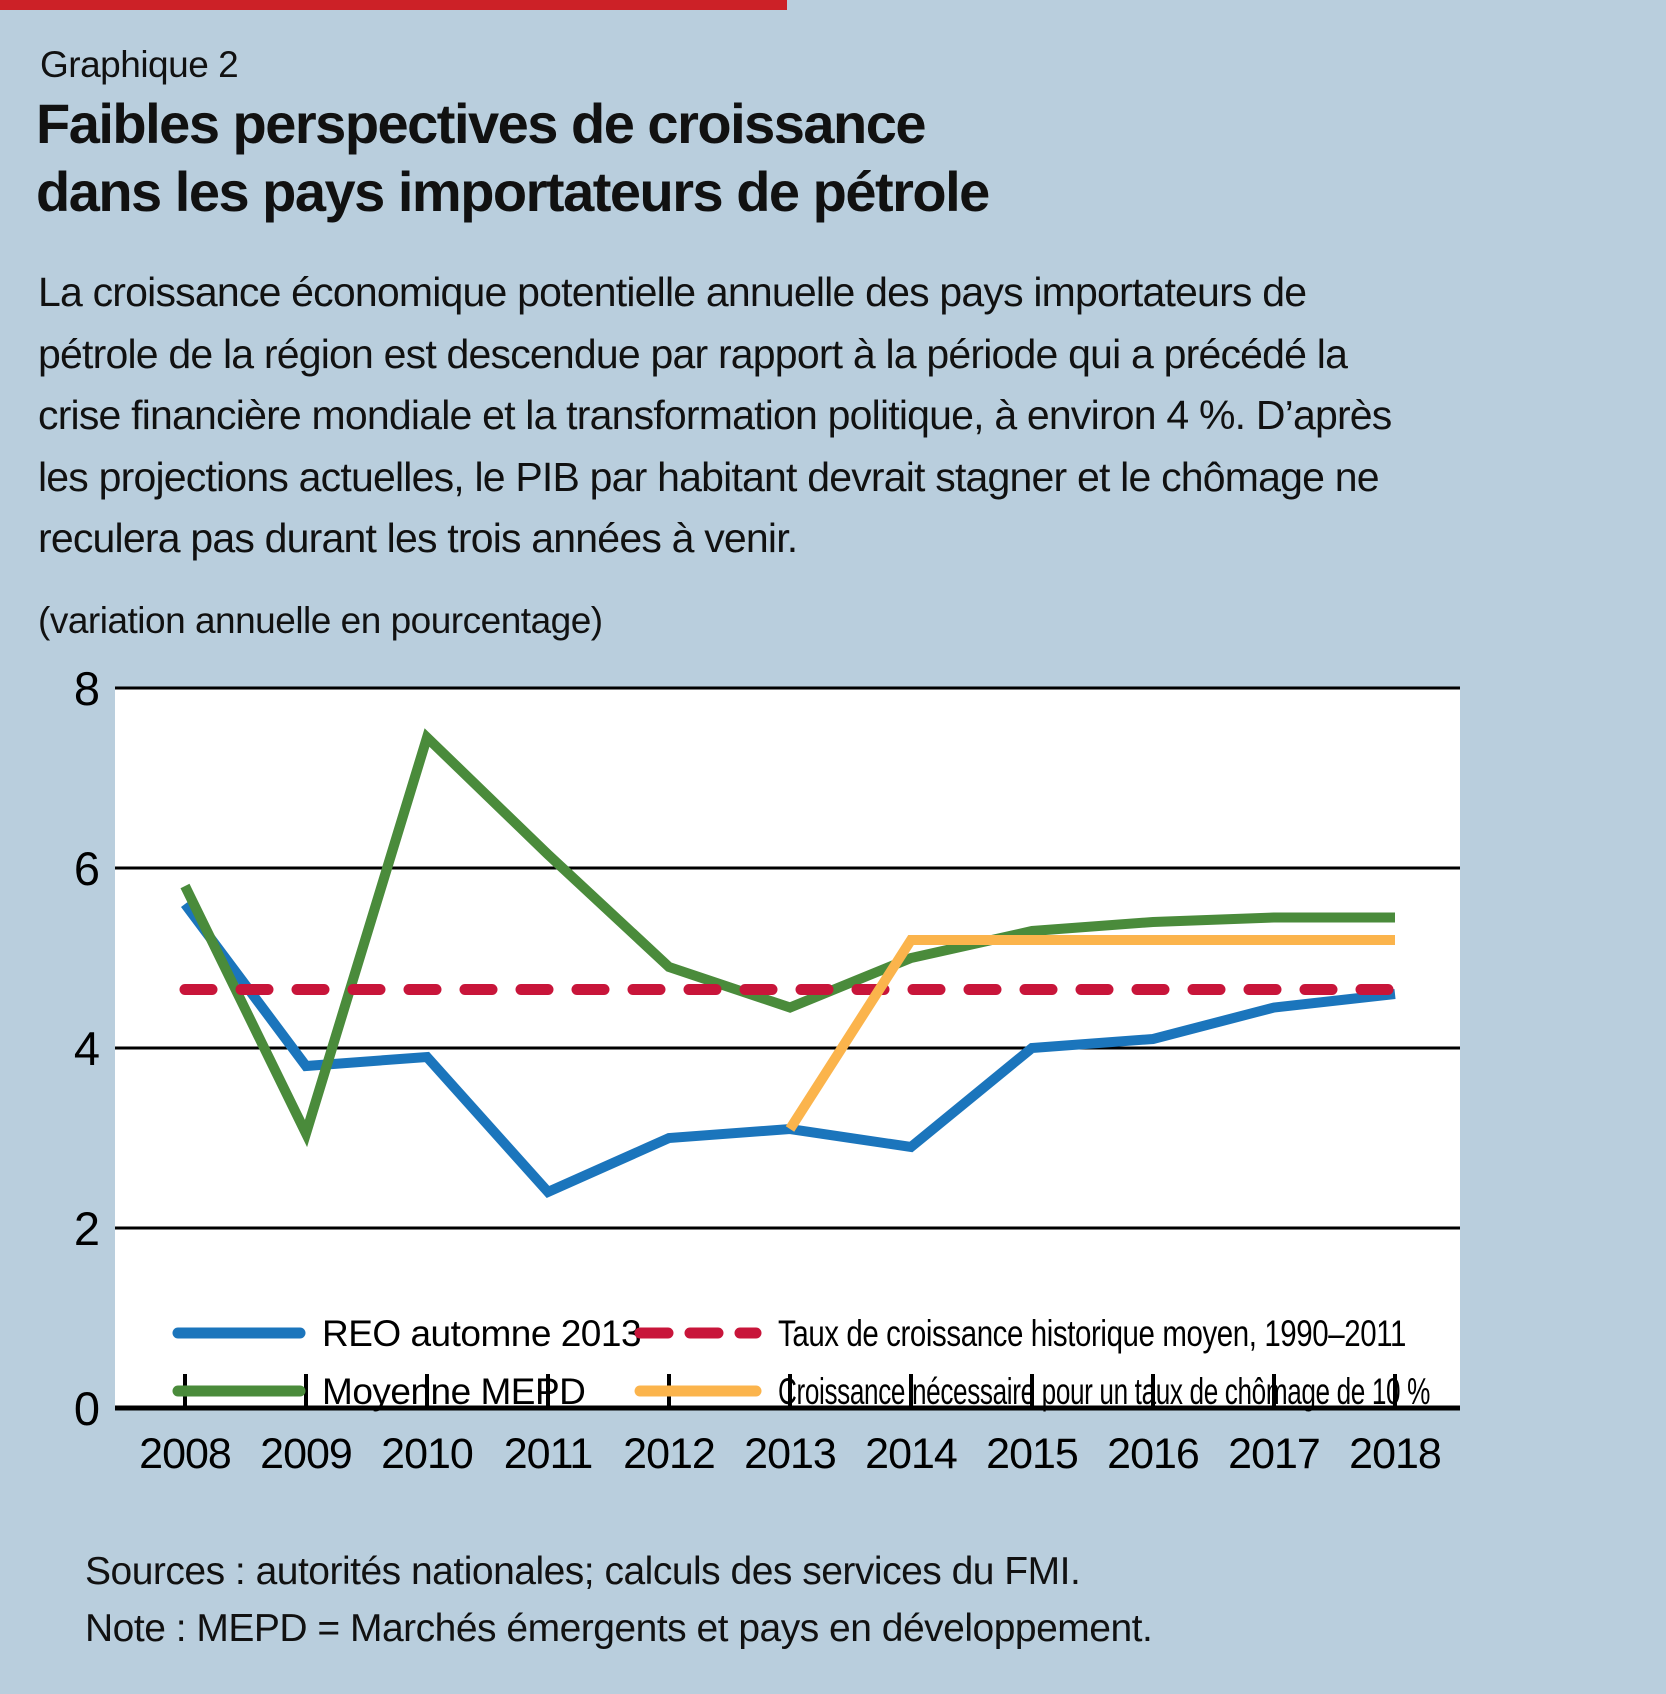  Describe the element at coordinates (1395, 1454) in the screenshot. I see `x-tick-label-2018: 2018` at that location.